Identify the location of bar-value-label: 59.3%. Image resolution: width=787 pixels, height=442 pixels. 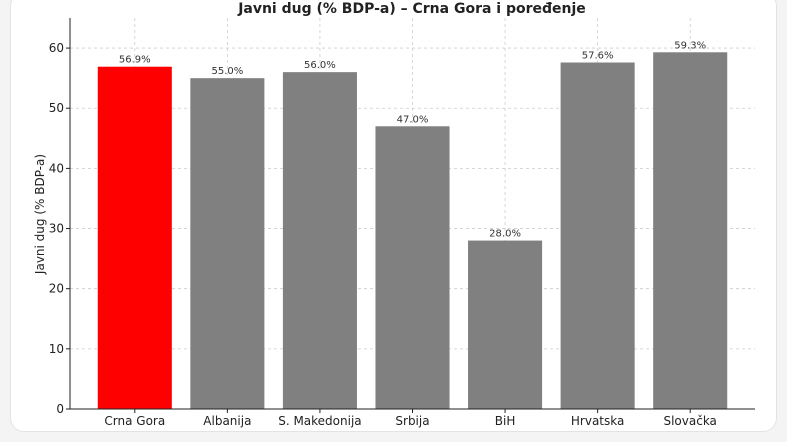
(690, 45).